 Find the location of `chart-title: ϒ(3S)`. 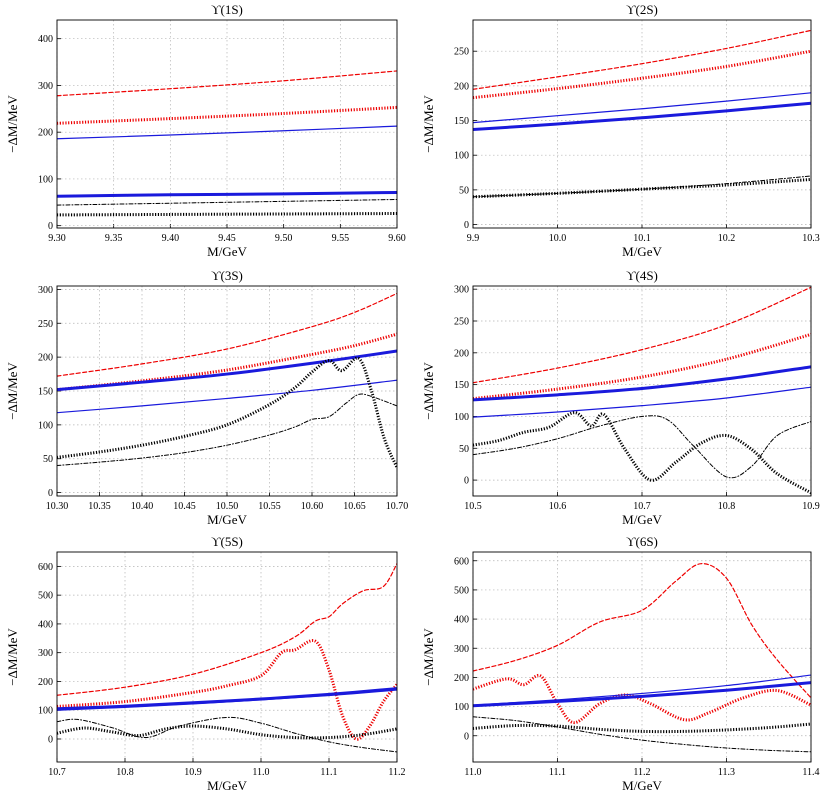

chart-title: ϒ(3S) is located at coordinates (227, 275).